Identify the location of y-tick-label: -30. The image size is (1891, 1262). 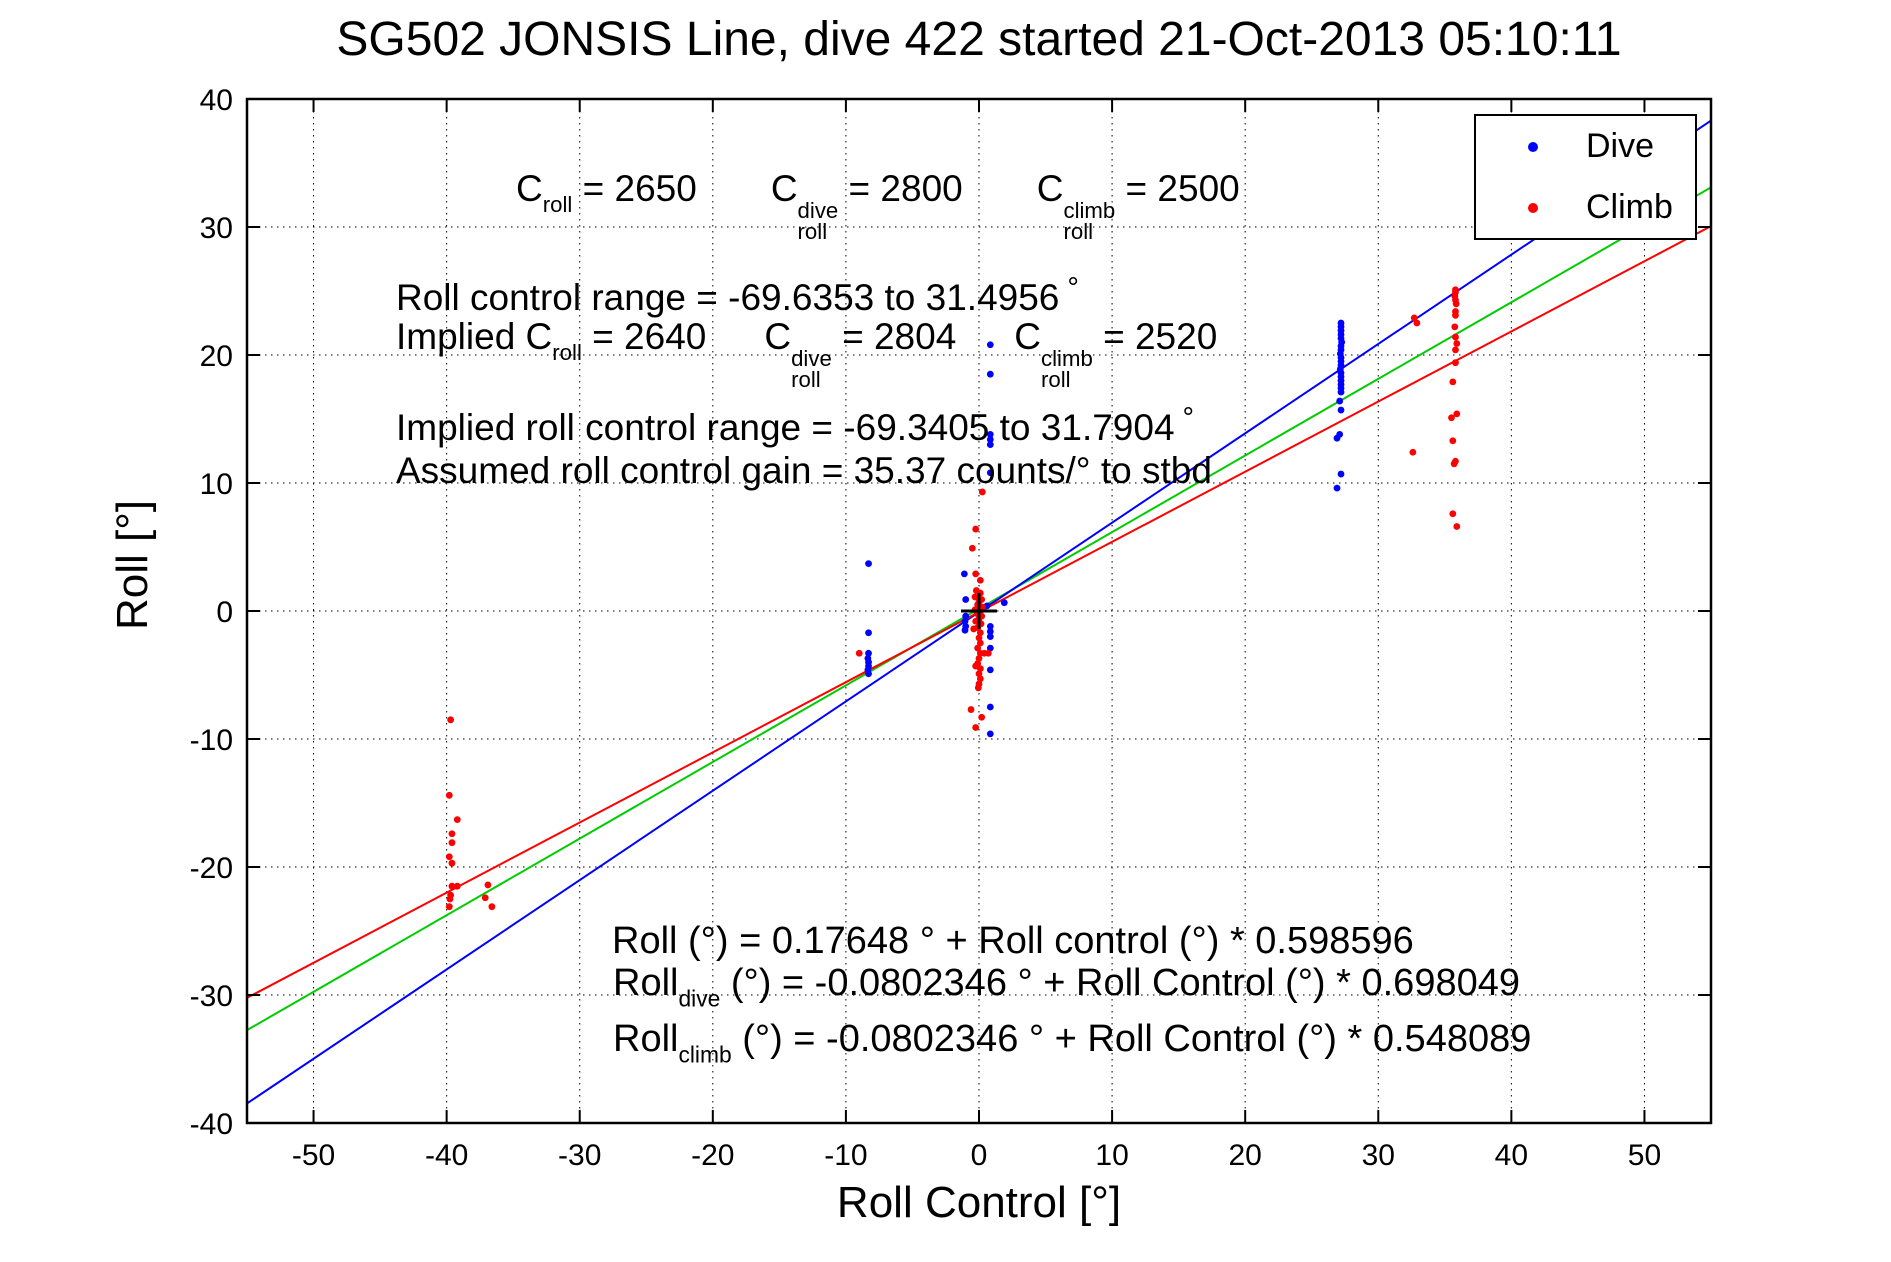
(211, 996).